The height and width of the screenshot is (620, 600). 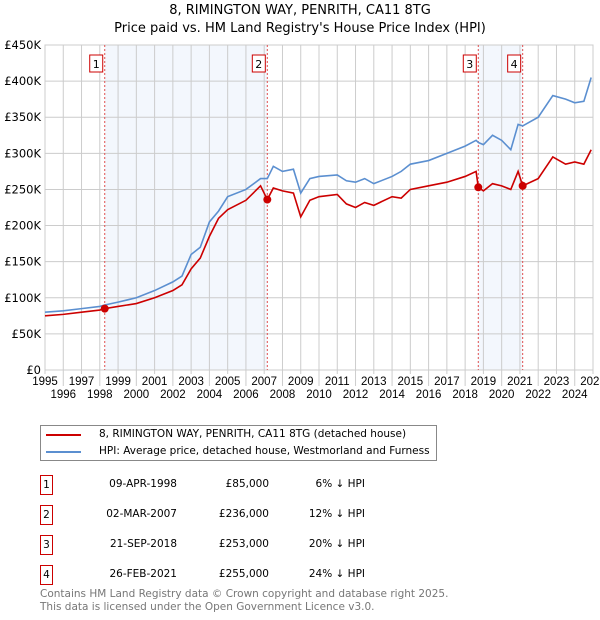 What do you see at coordinates (46, 545) in the screenshot?
I see `marker-badge: 3` at bounding box center [46, 545].